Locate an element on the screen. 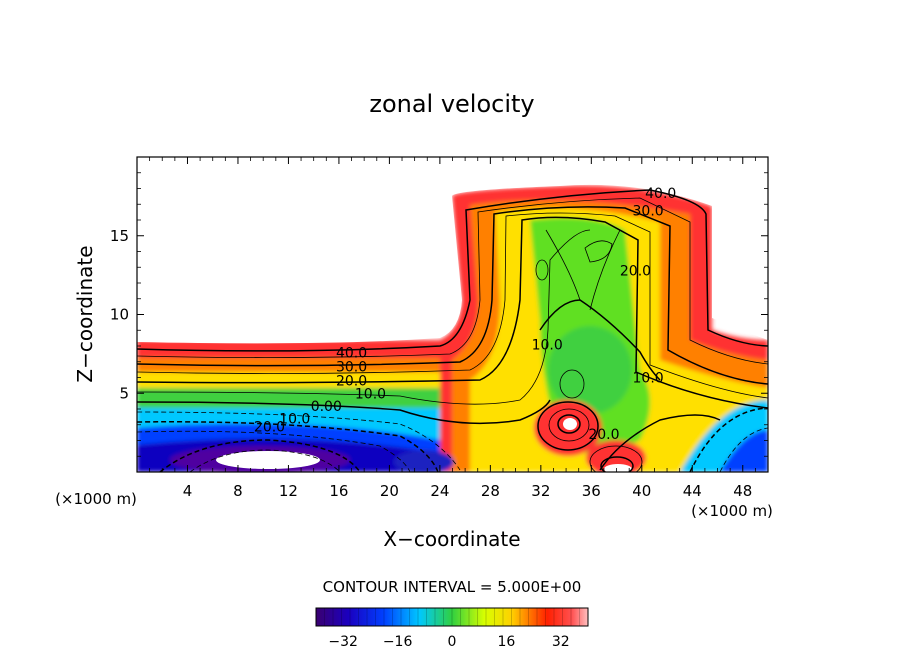  y-axis-label: Z−coordinate is located at coordinates (85, 313).